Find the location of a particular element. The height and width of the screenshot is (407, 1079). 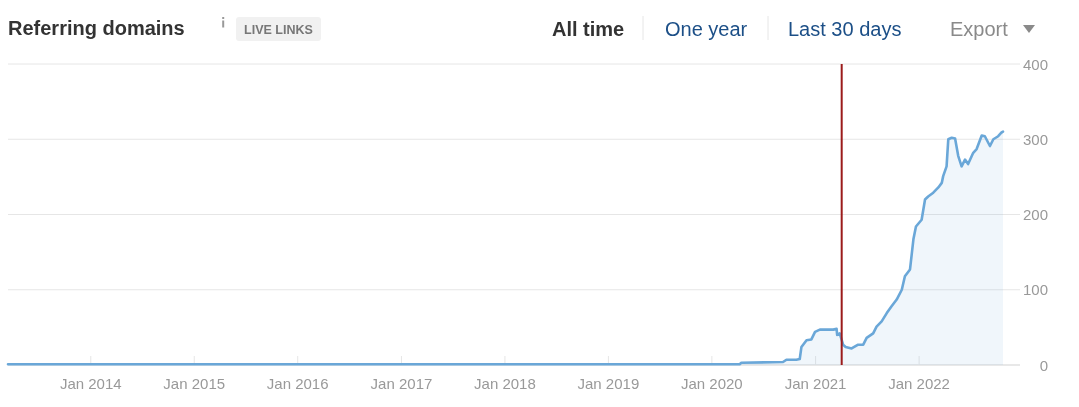

x-tick-label: Jan 2022 is located at coordinates (919, 383).